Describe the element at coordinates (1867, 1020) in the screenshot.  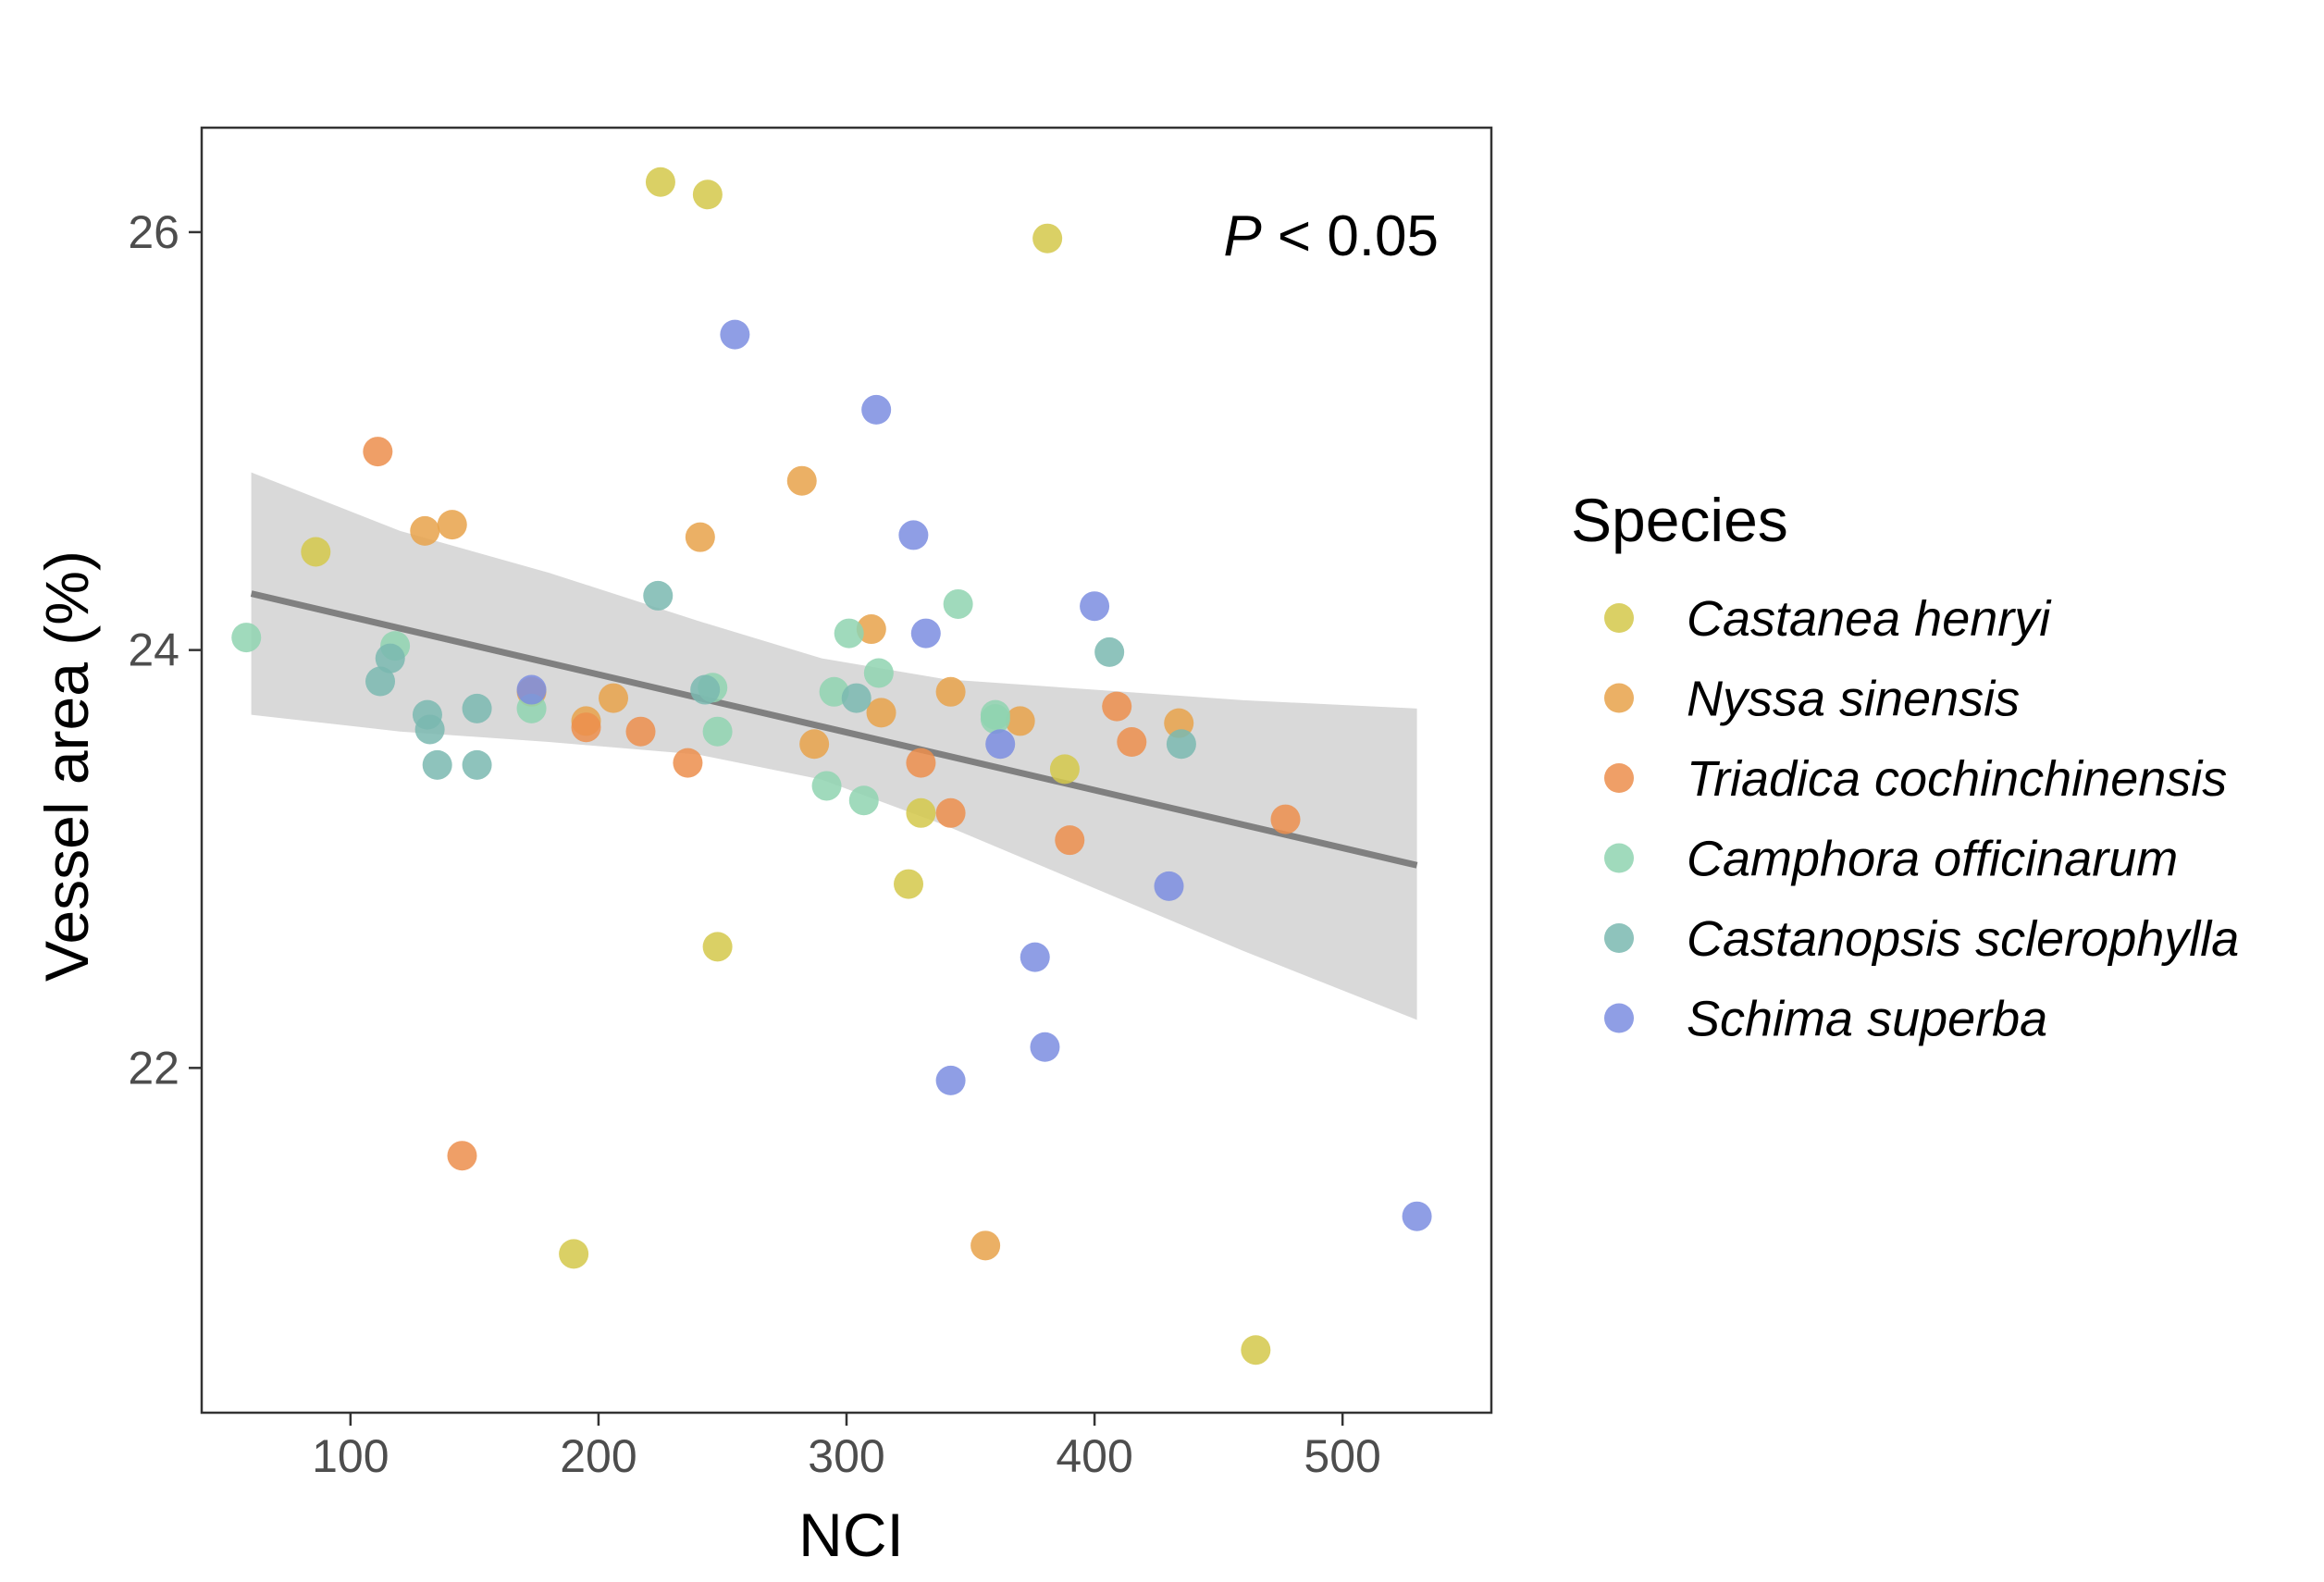
I see `legend-label: Schima superba` at that location.